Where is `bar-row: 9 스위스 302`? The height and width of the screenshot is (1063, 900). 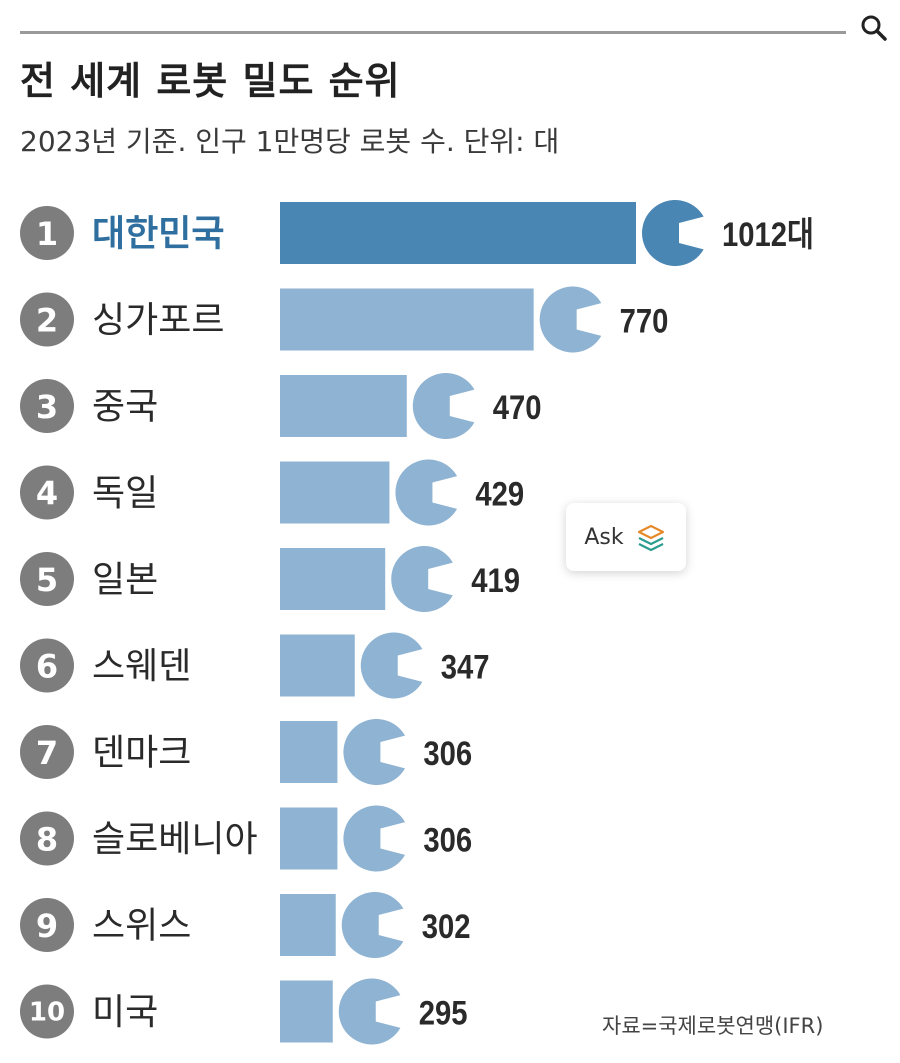 bar-row: 9 스위스 302 is located at coordinates (245, 925).